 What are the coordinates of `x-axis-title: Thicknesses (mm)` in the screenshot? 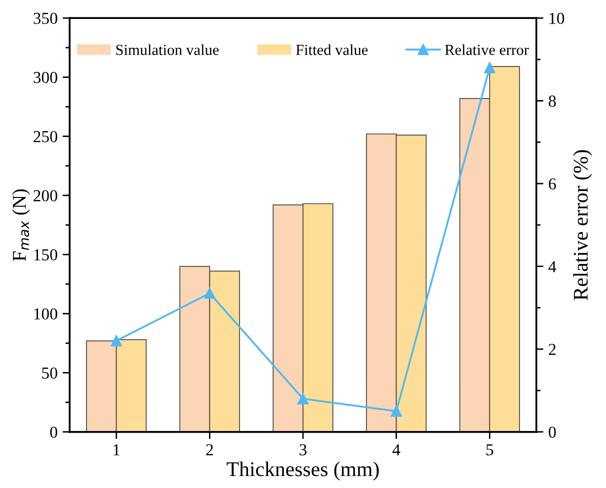 It's located at (302, 471).